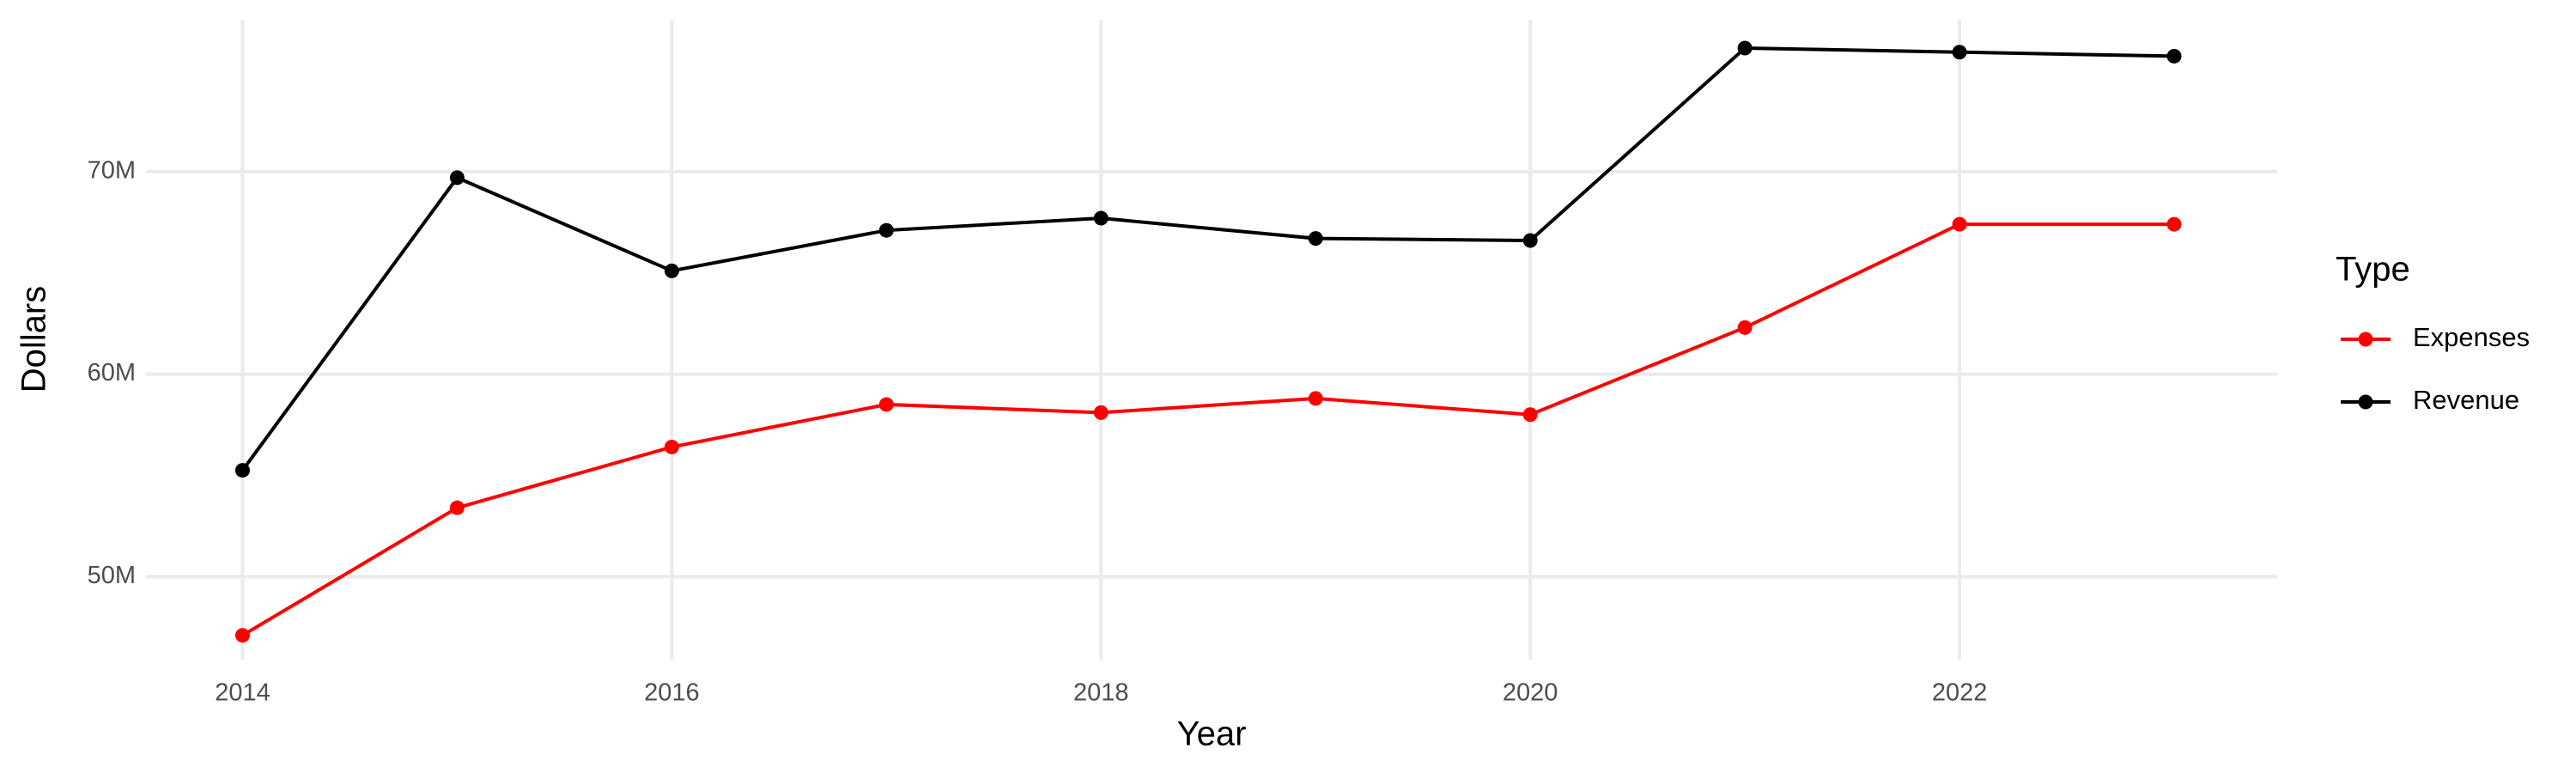 This screenshot has width=2576, height=773. What do you see at coordinates (112, 372) in the screenshot?
I see `y-tick-label: 60M` at bounding box center [112, 372].